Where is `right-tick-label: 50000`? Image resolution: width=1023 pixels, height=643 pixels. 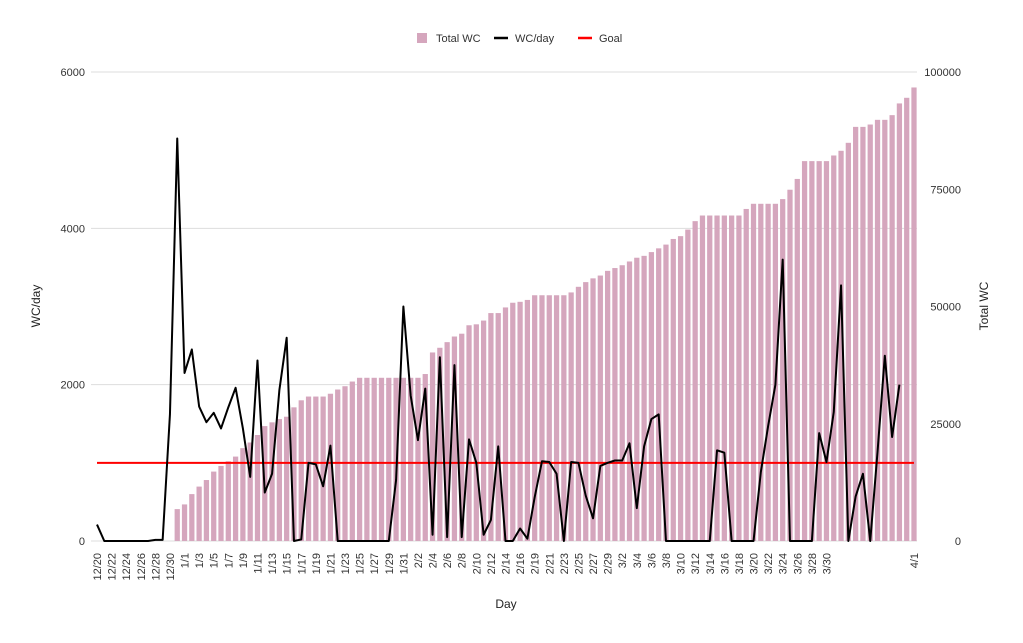 right-tick-label: 50000 is located at coordinates (945, 308).